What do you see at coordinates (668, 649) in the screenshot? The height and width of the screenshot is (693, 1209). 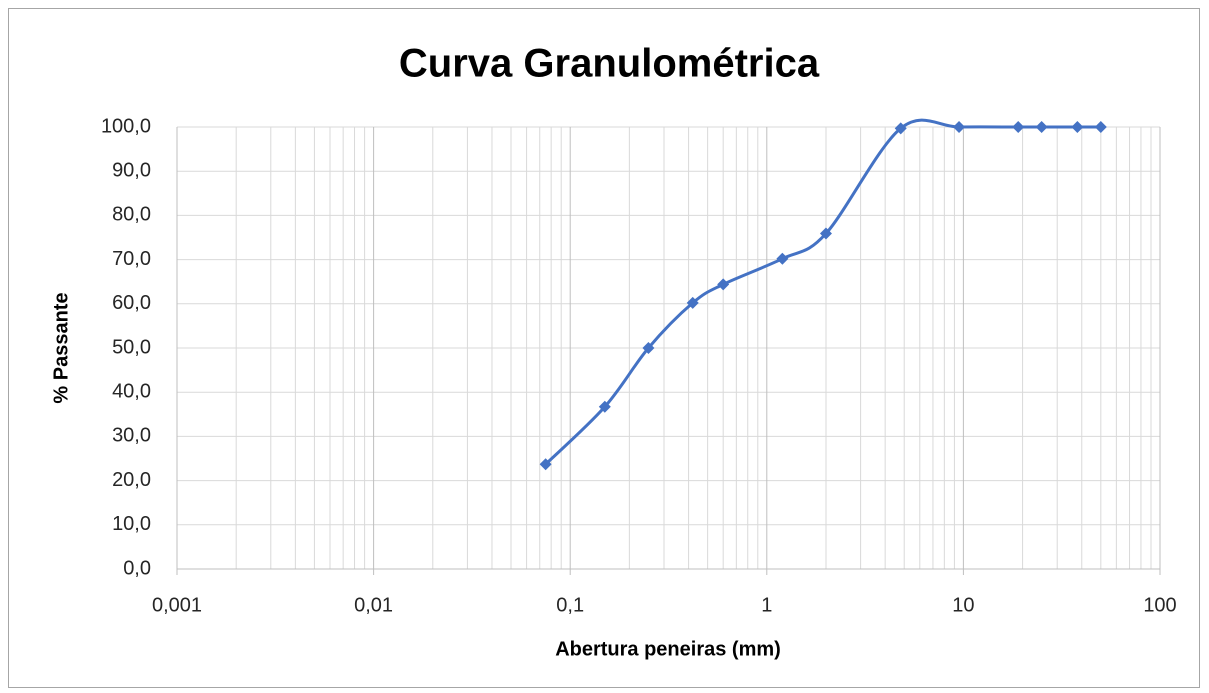 I see `x-axis-label: Abertura peneiras (mm)` at bounding box center [668, 649].